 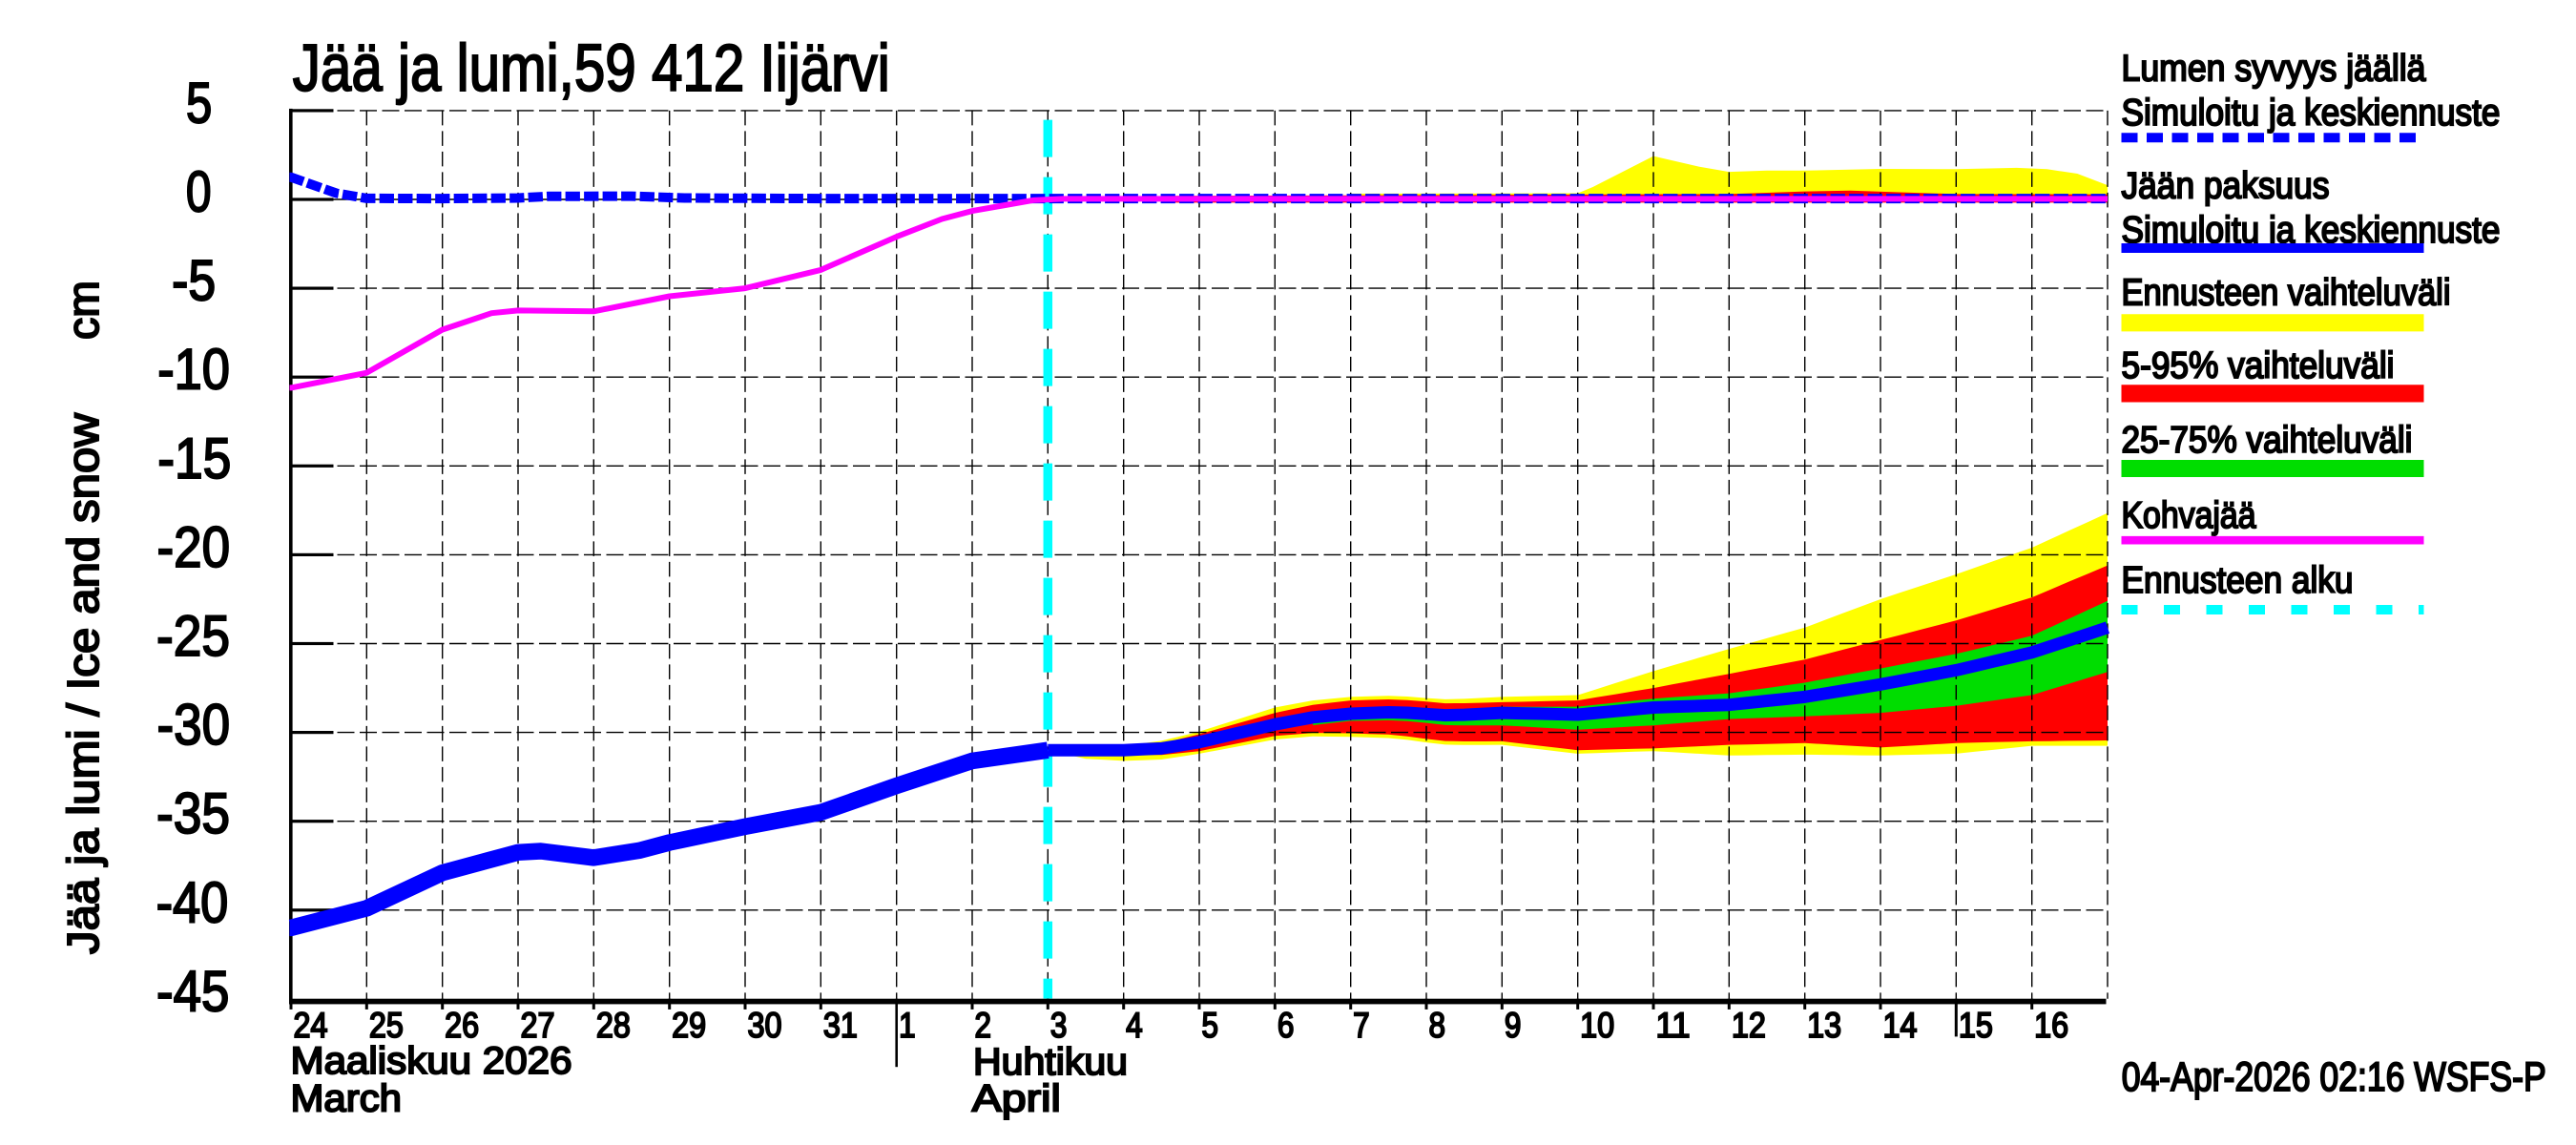 What do you see at coordinates (2274, 69) in the screenshot?
I see `svg-text: Lumen syvyys jäällä` at bounding box center [2274, 69].